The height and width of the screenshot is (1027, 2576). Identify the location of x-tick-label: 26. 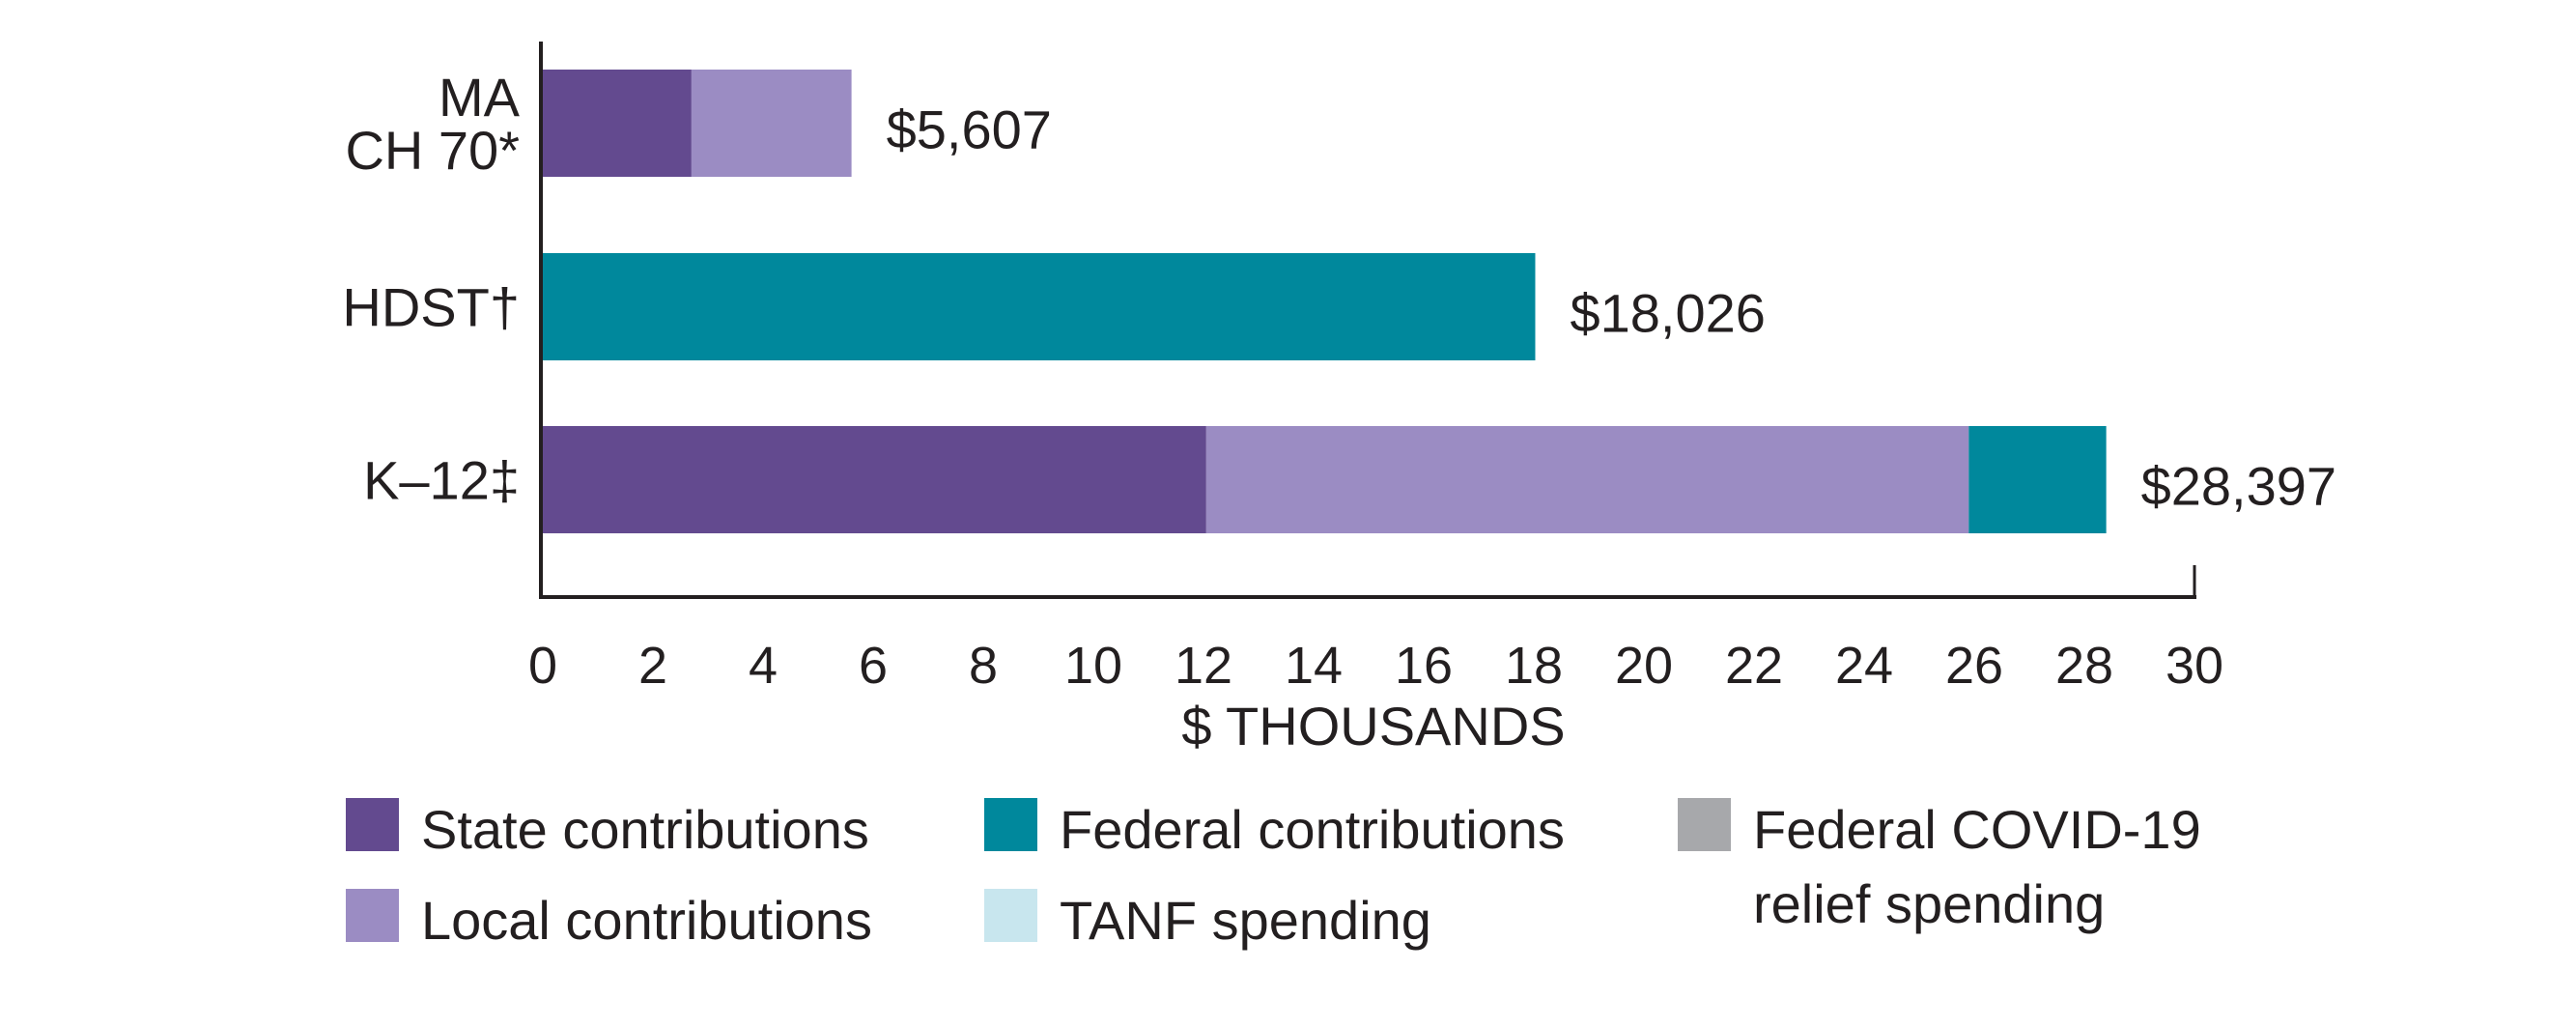
(1974, 666).